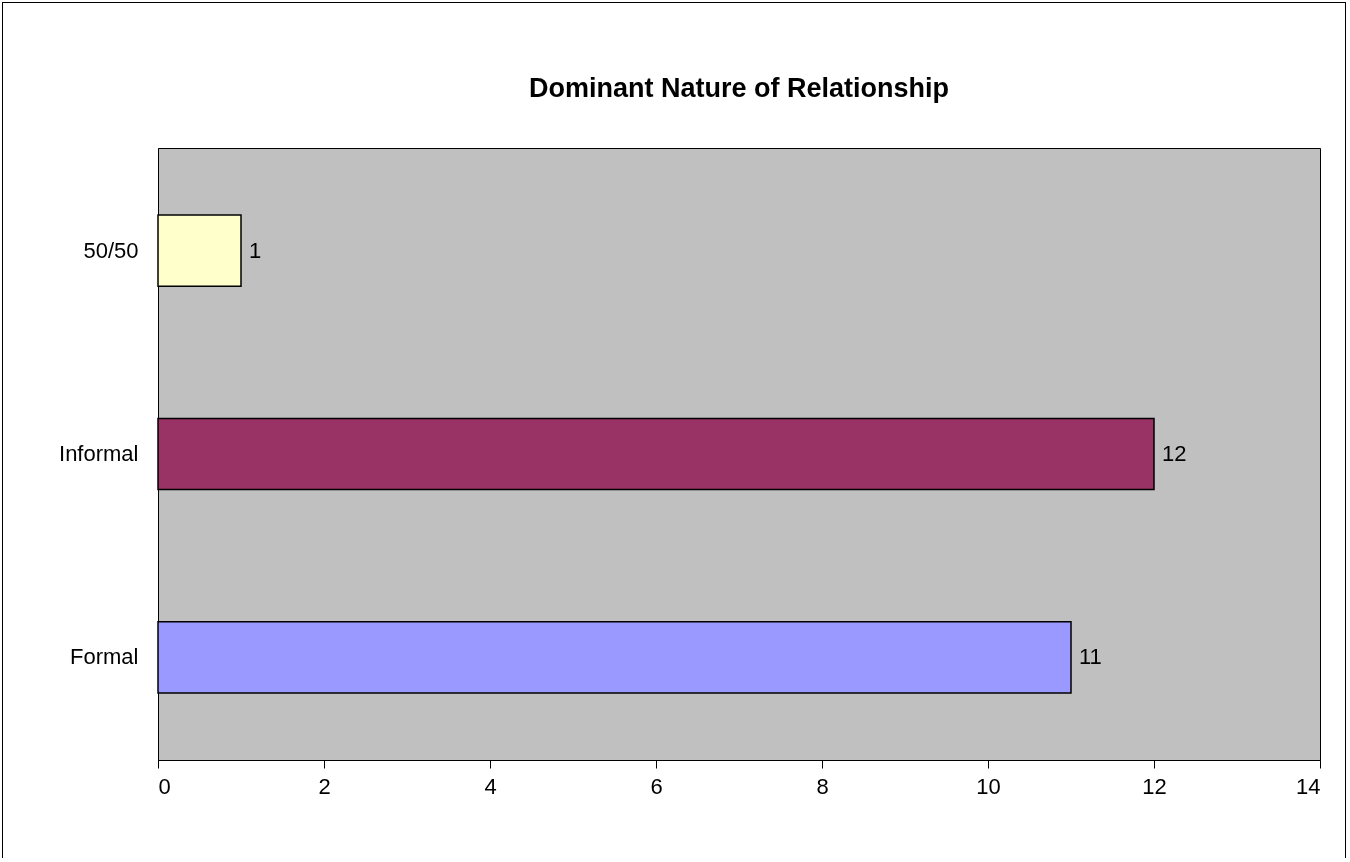 The width and height of the screenshot is (1350, 862). I want to click on data-label: 1, so click(255, 250).